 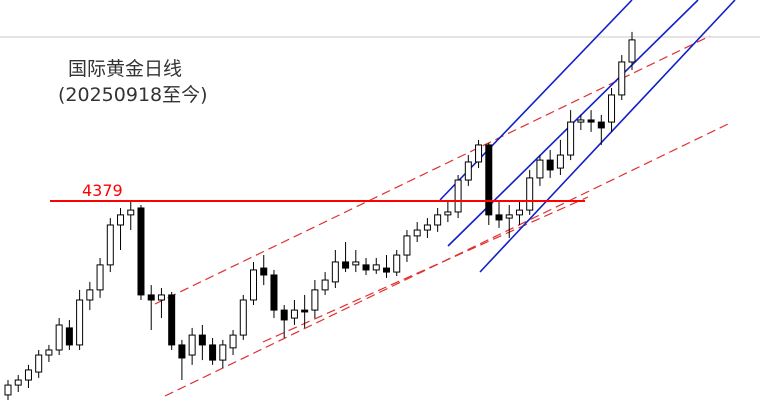 I want to click on chart-title: 国际黄金日线, so click(x=125, y=69).